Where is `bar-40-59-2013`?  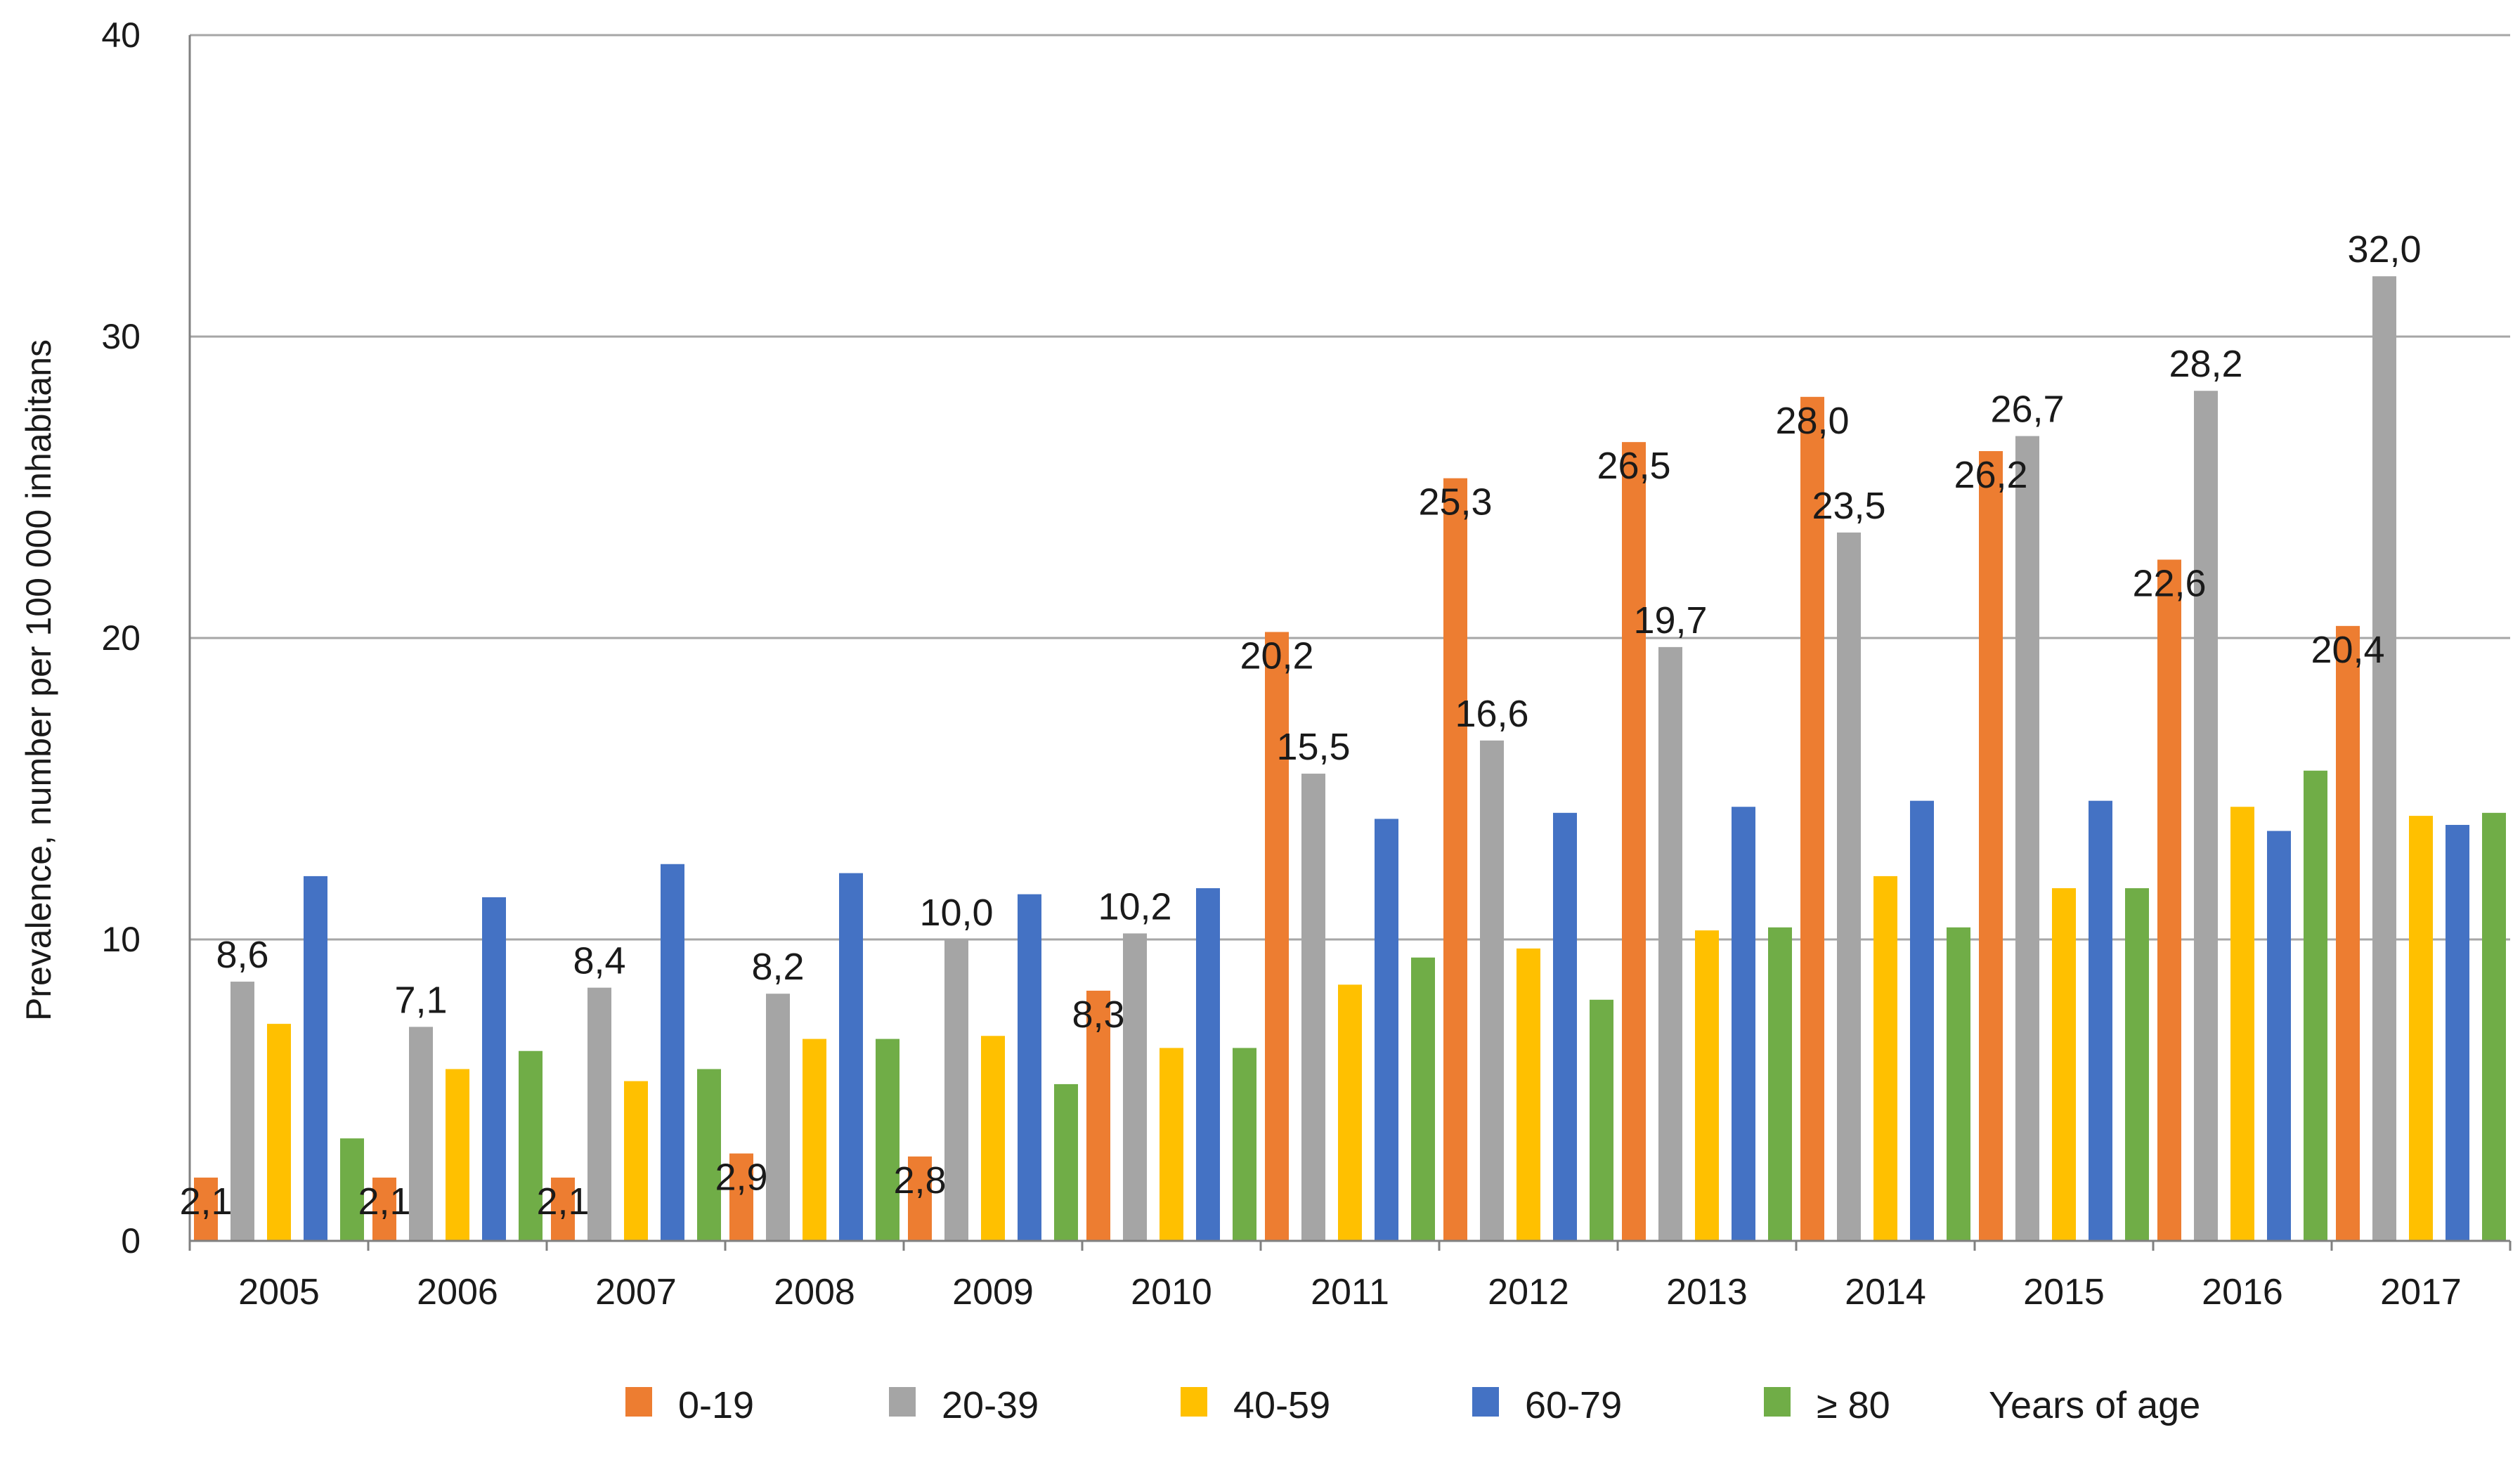 bar-40-59-2013 is located at coordinates (1707, 1085).